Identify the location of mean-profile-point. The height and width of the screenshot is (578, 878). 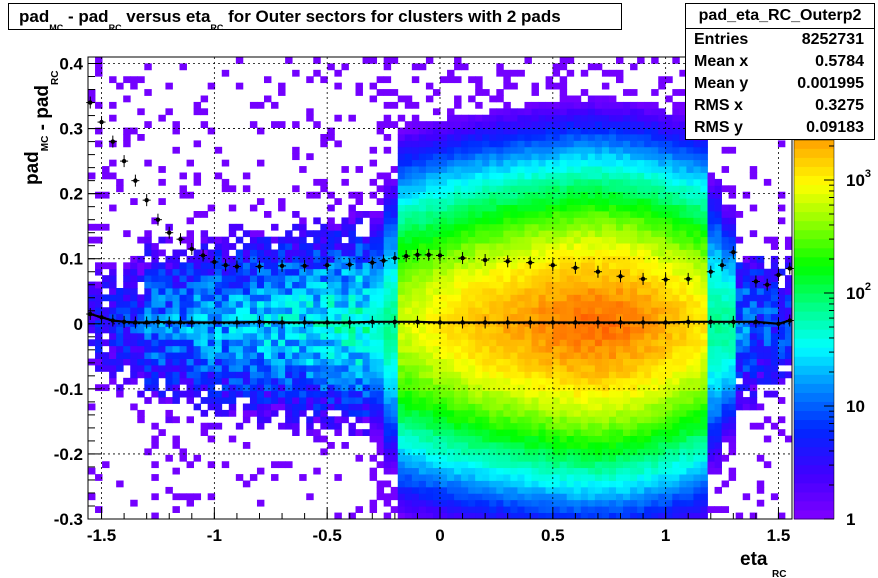
(169, 322).